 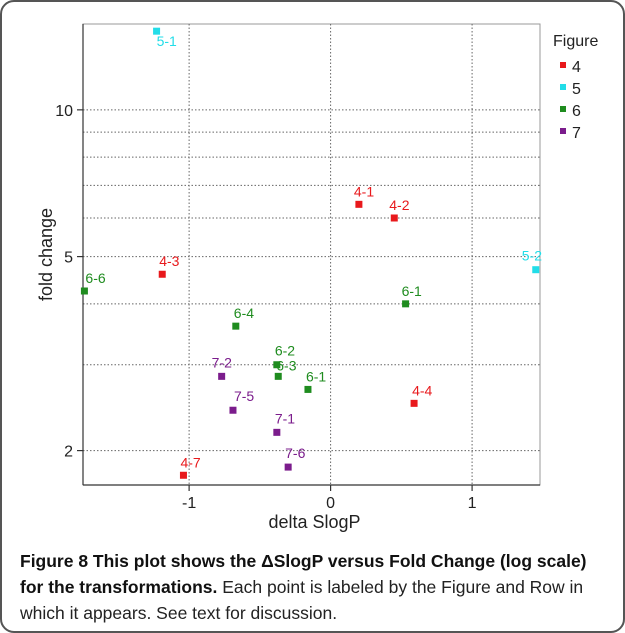 I want to click on data-label: 4-7, so click(x=190, y=462).